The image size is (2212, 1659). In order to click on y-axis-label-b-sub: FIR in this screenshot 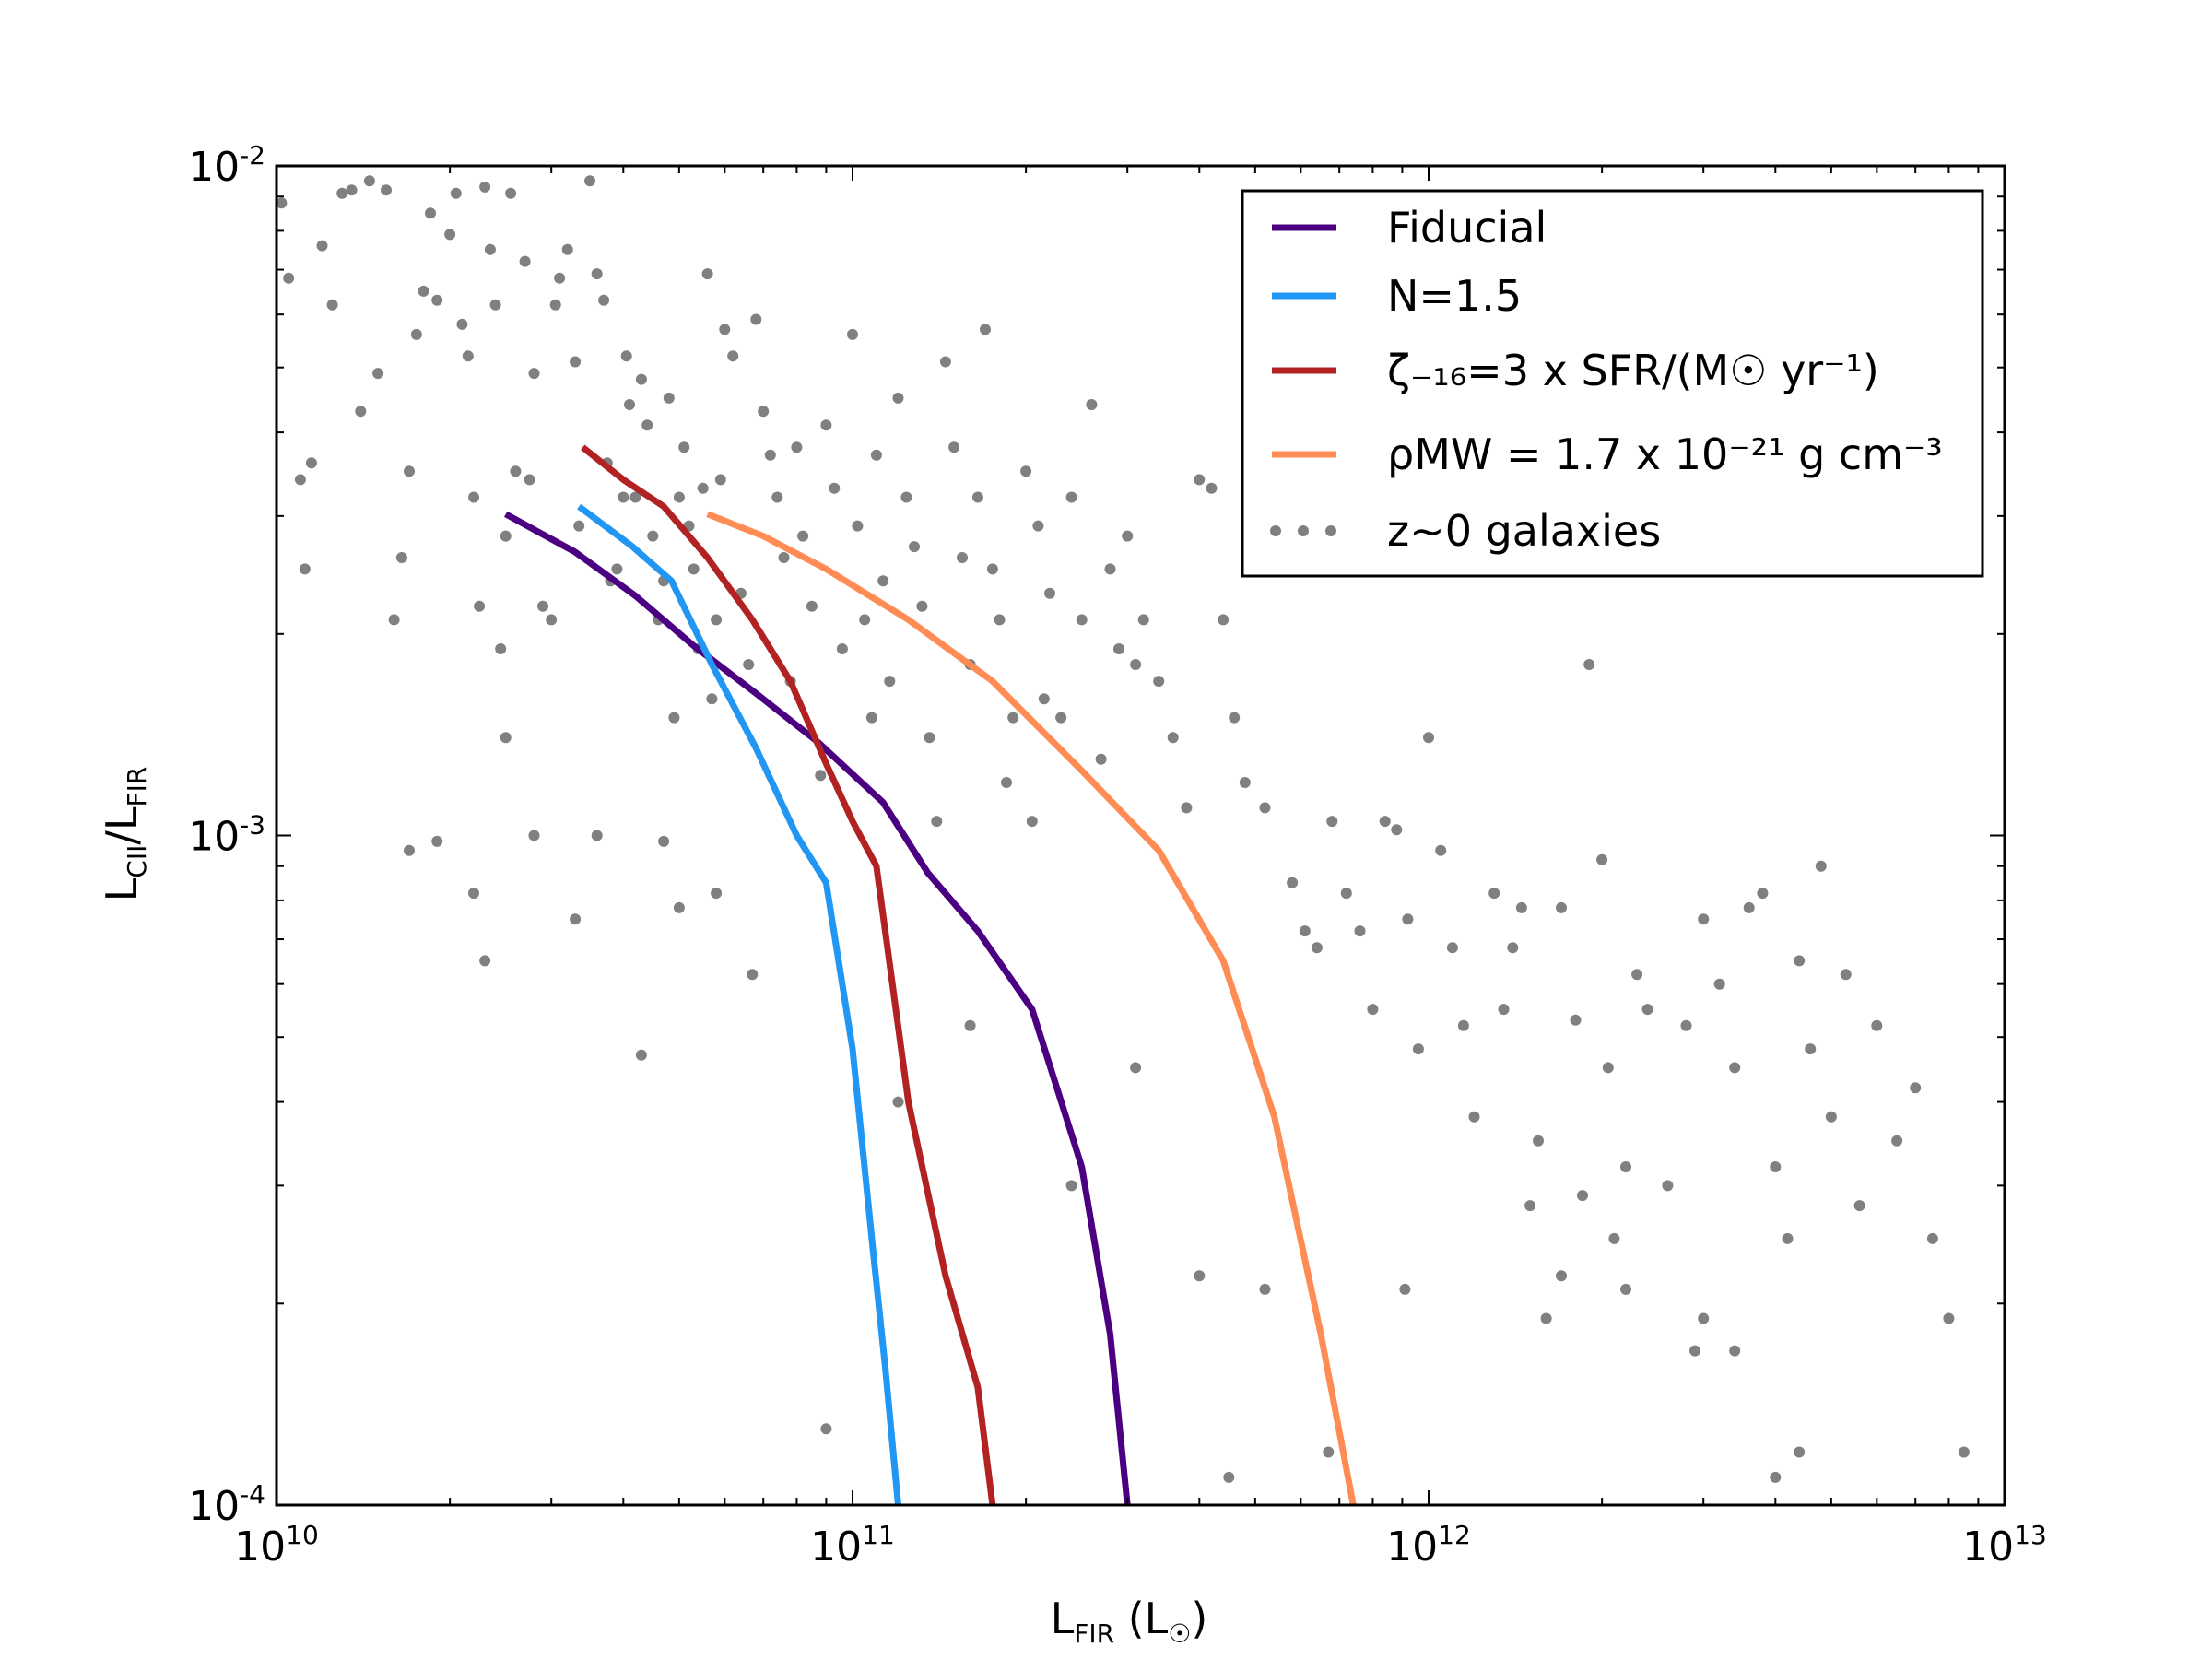, I will do `click(137, 787)`.